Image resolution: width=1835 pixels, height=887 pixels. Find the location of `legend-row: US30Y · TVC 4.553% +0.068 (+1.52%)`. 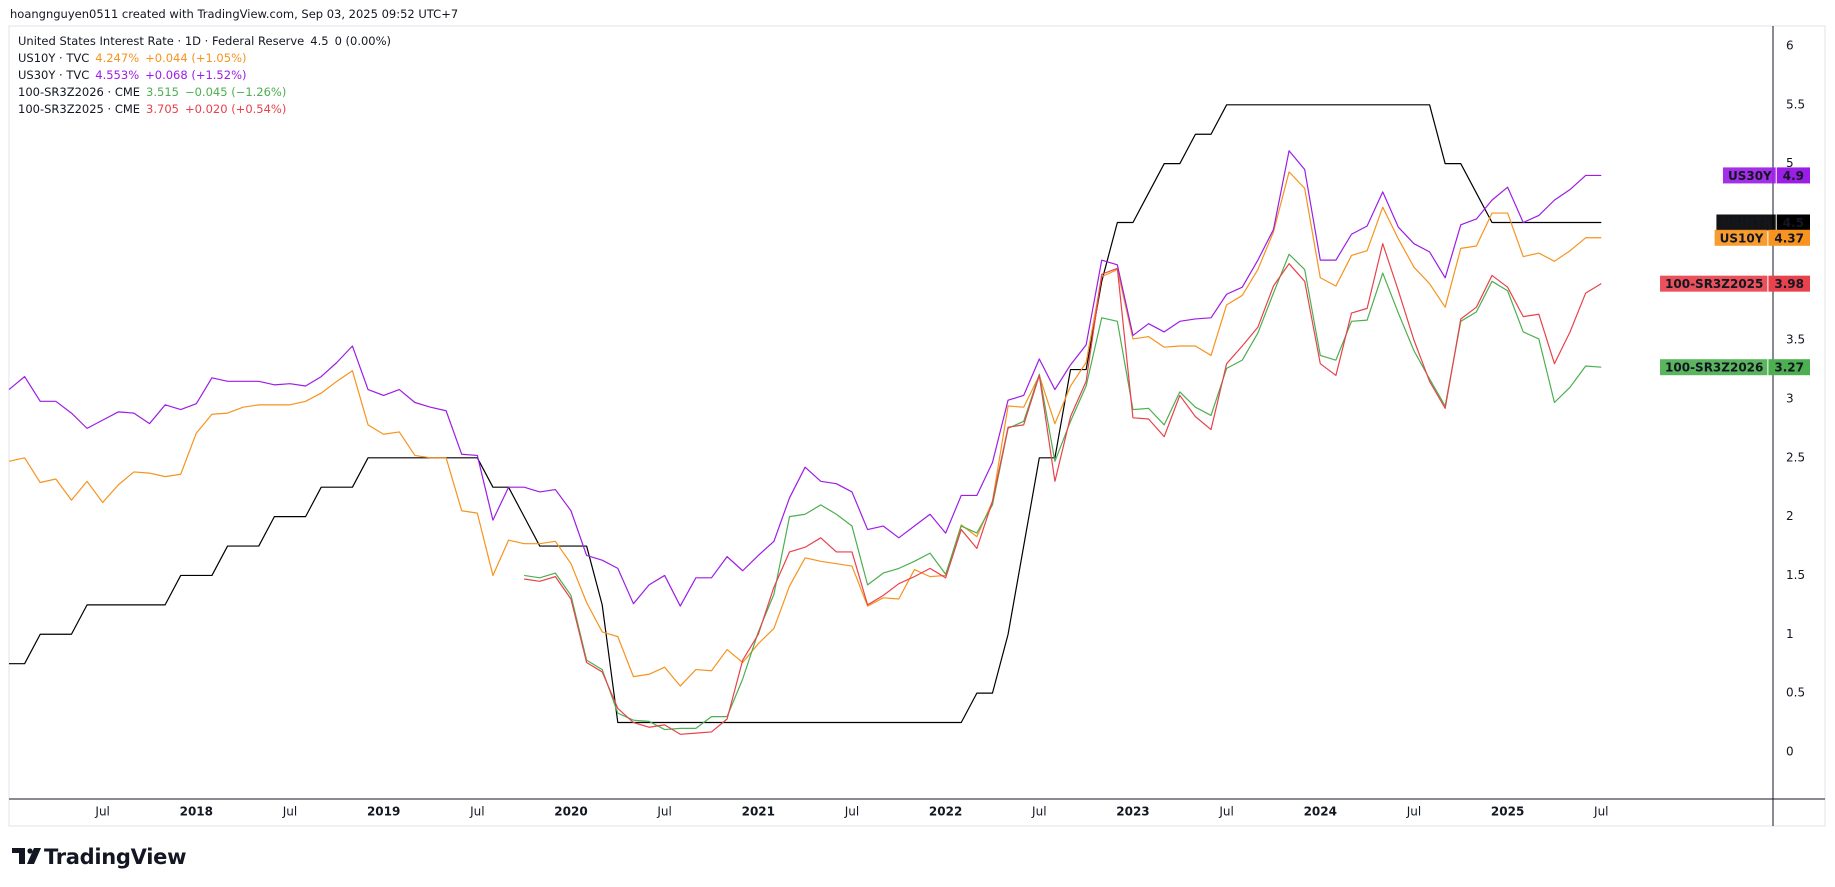

legend-row: US30Y · TVC 4.553% +0.068 (+1.52%) is located at coordinates (207, 75).